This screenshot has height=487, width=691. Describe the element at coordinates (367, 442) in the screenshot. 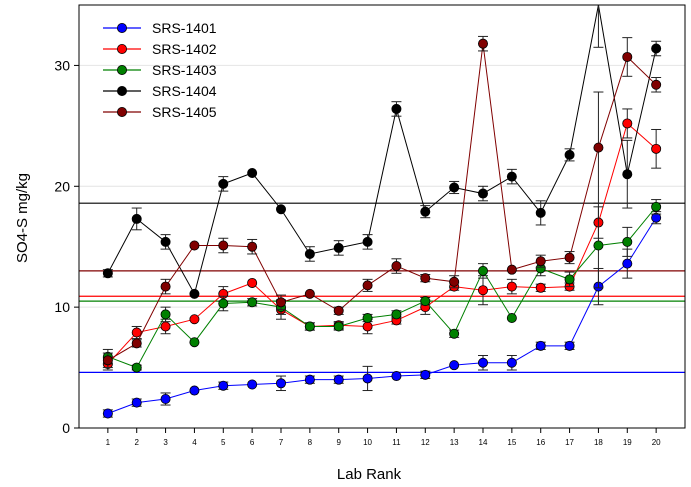

I see `x-tick-label: 10` at that location.